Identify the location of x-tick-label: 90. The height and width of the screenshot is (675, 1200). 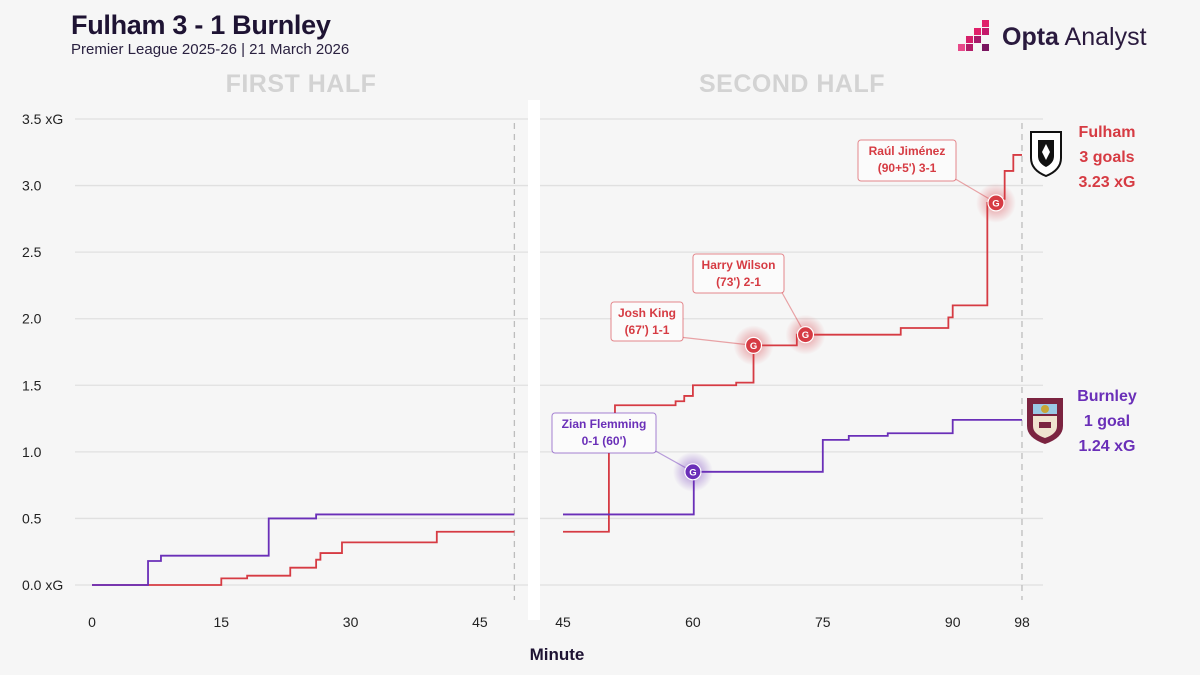
(953, 622).